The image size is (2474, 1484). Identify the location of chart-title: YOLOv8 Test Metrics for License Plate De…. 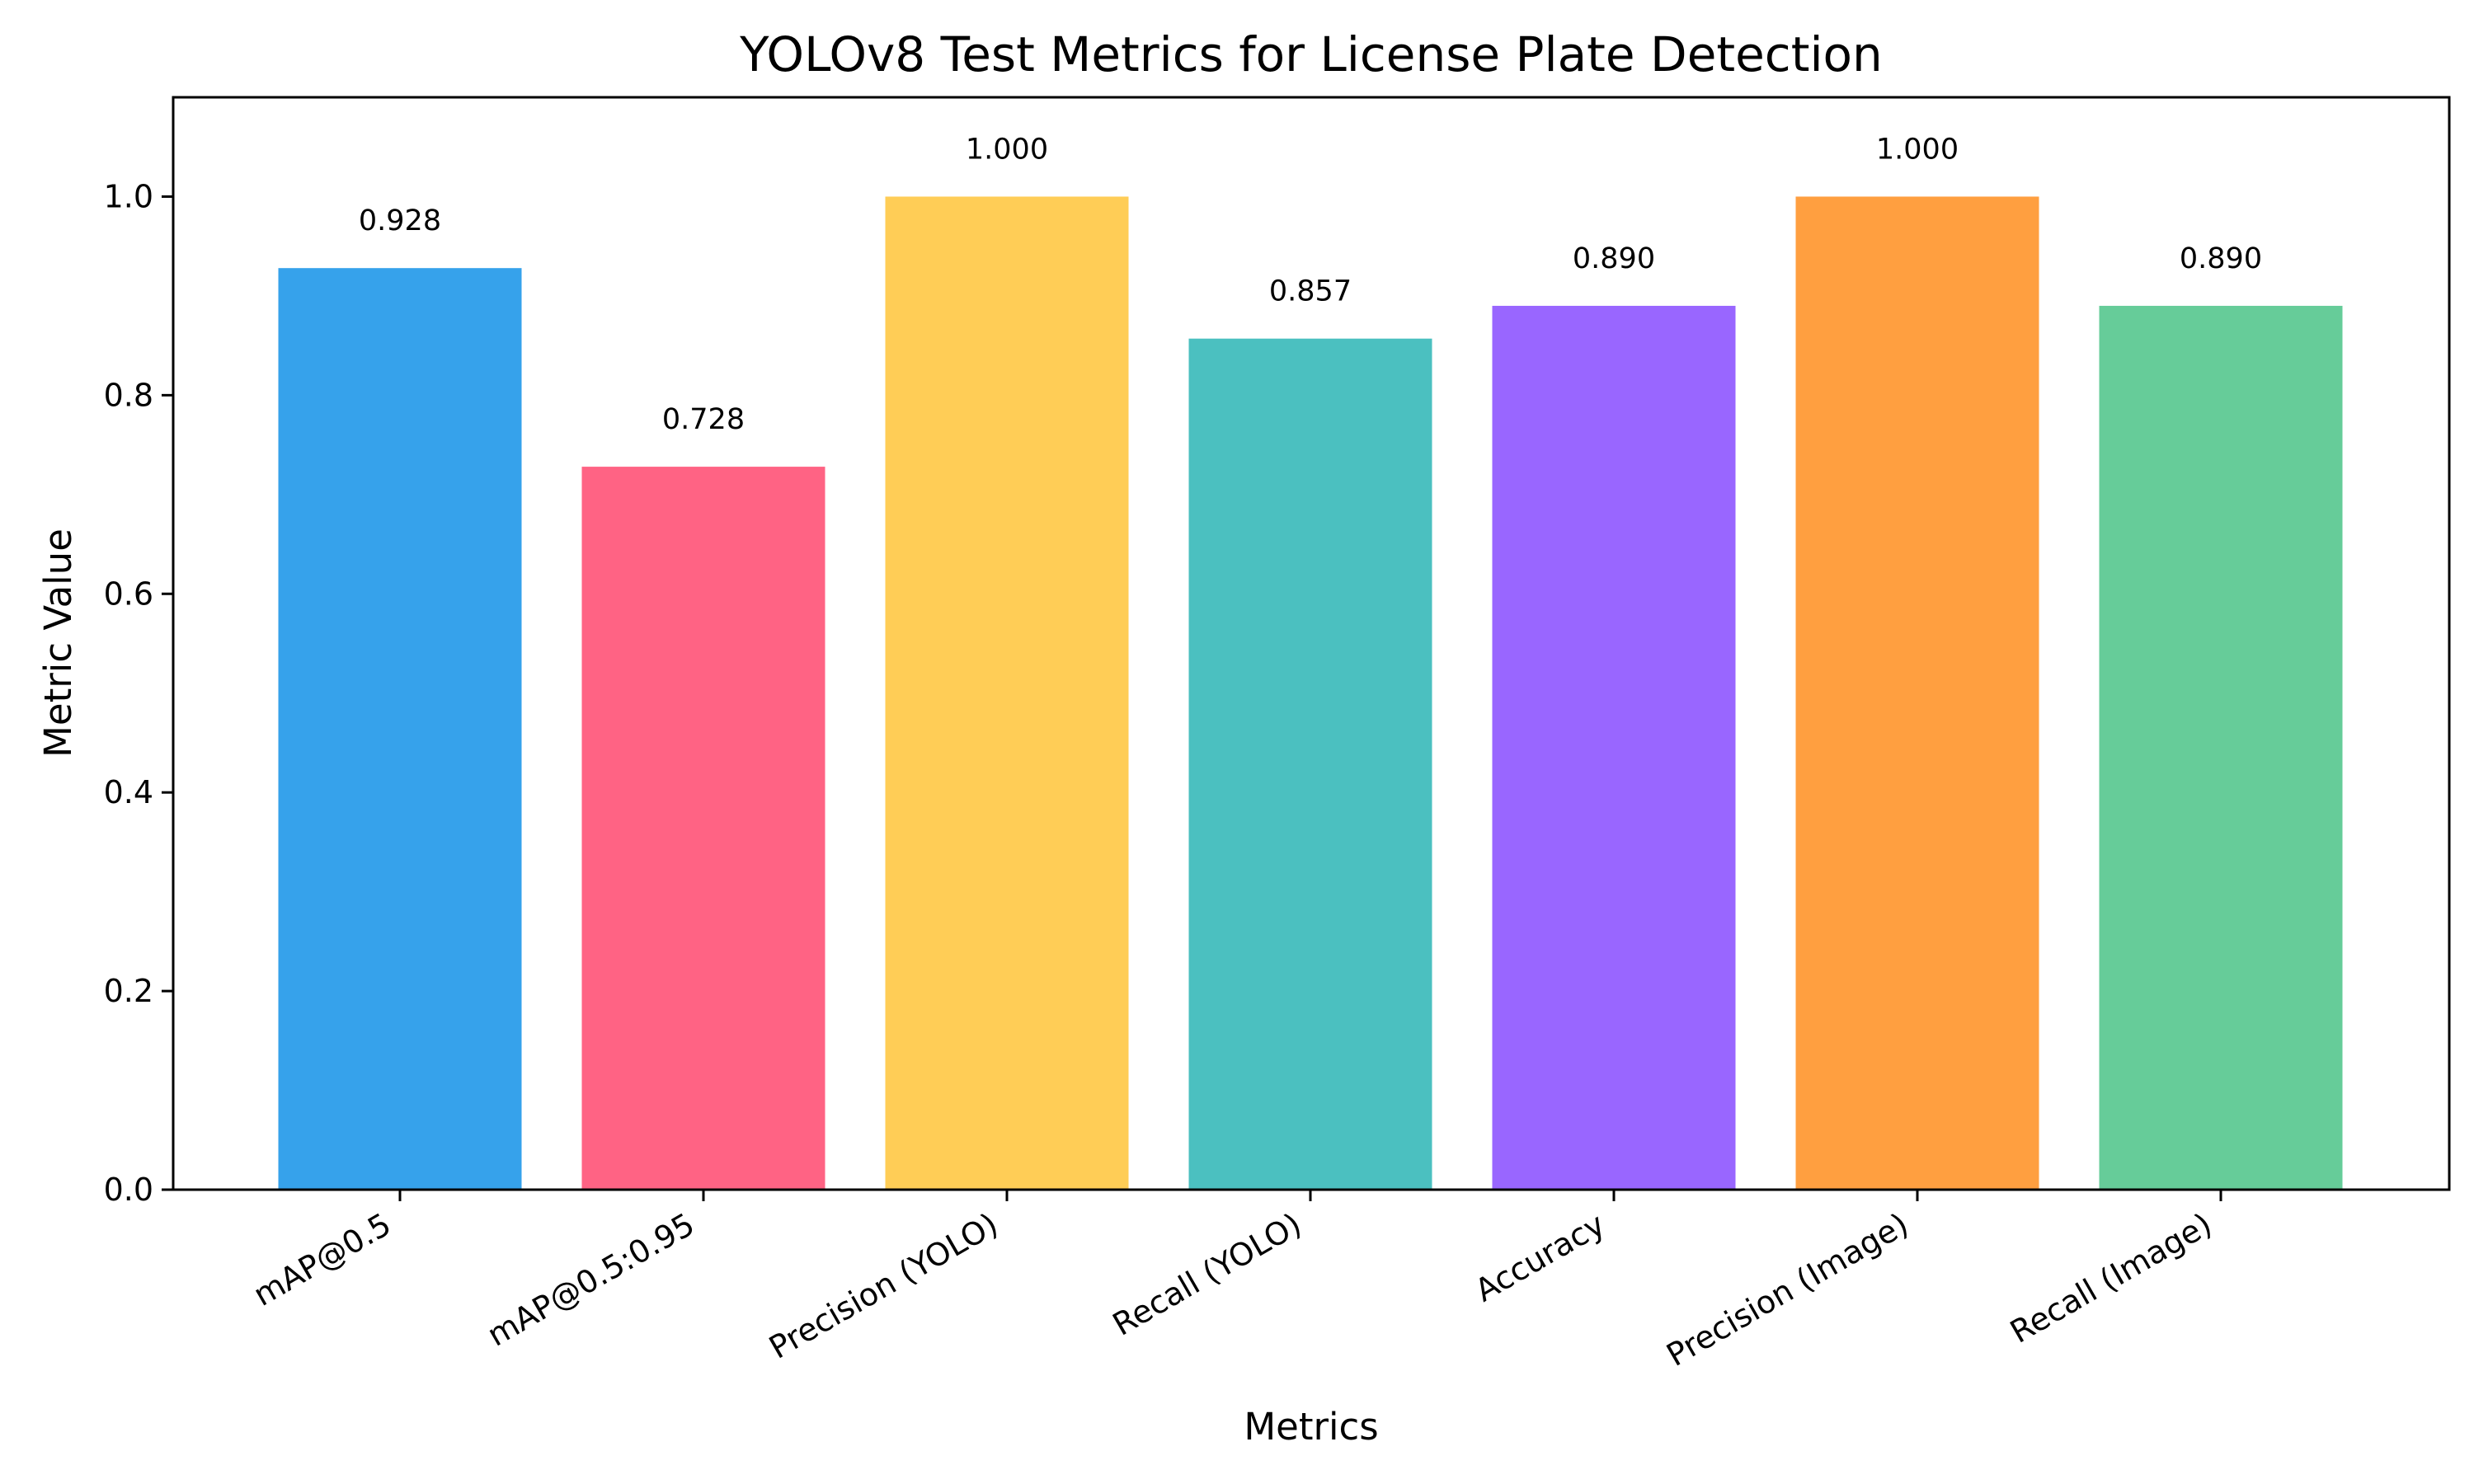
(1311, 54).